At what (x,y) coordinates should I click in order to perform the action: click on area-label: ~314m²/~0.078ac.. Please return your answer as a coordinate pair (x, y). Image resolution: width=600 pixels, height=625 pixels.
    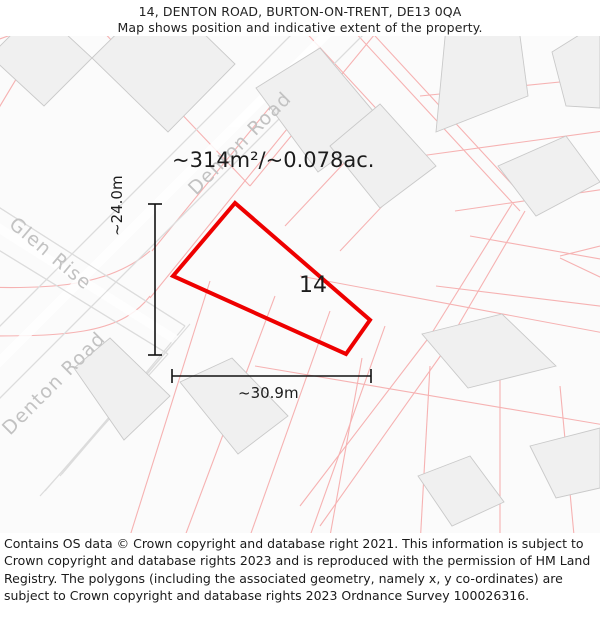
    Looking at the image, I should click on (273, 160).